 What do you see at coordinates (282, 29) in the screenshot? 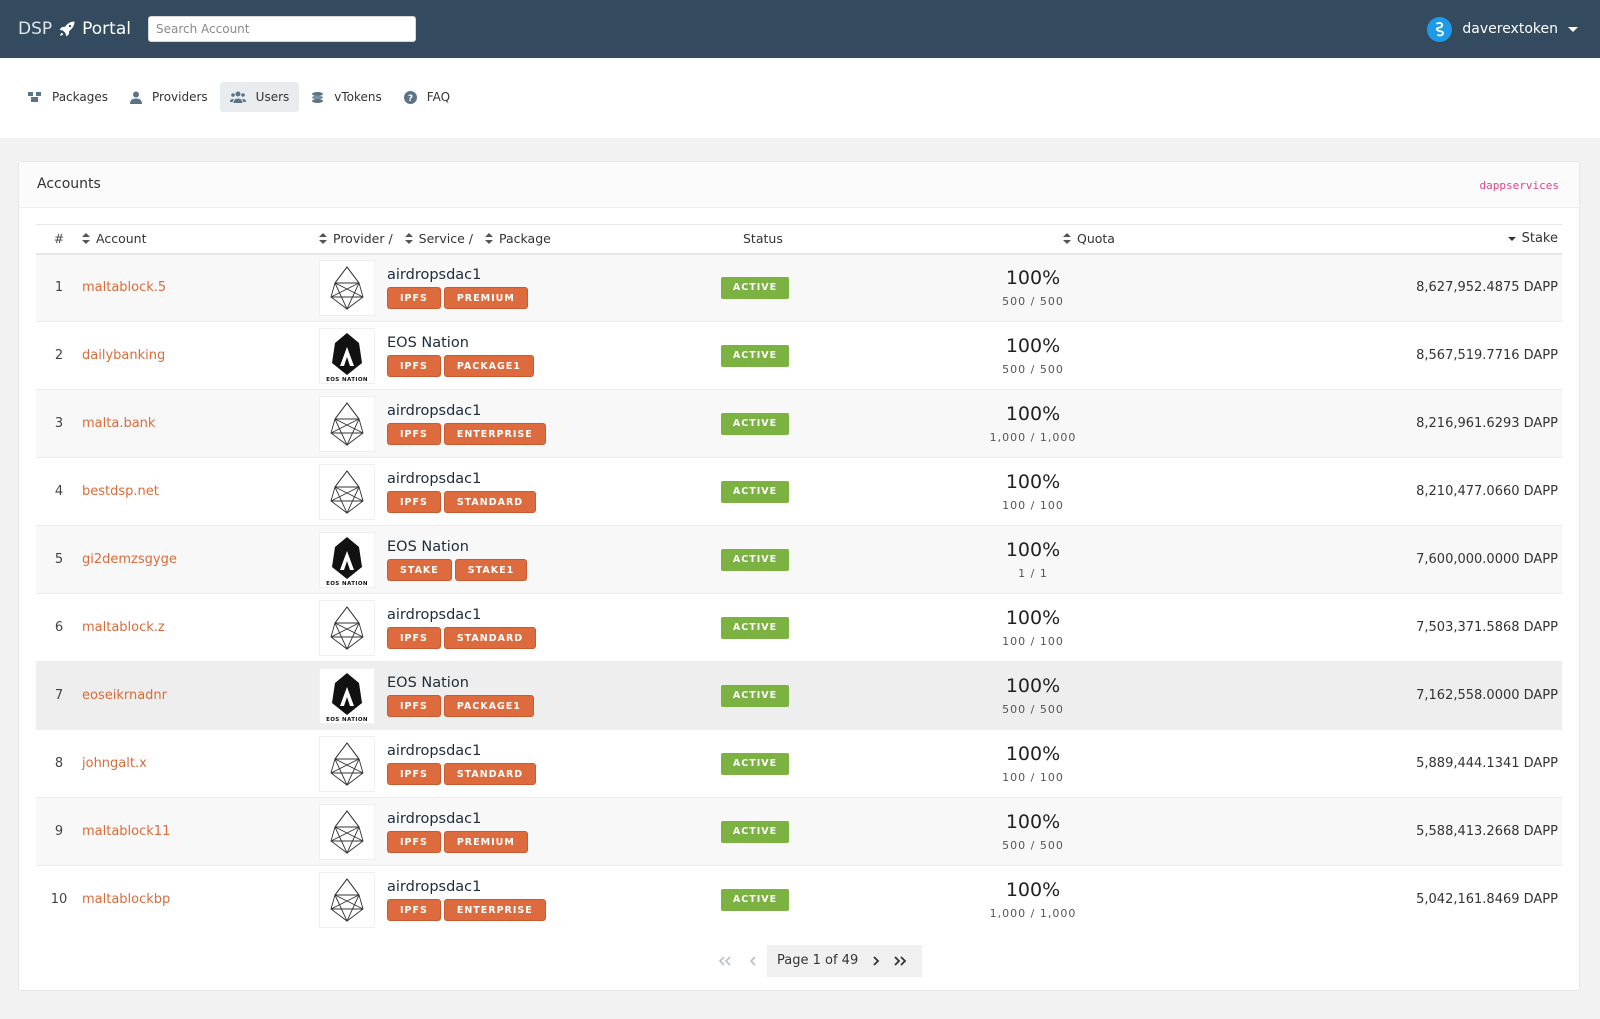
I see `search-input` at bounding box center [282, 29].